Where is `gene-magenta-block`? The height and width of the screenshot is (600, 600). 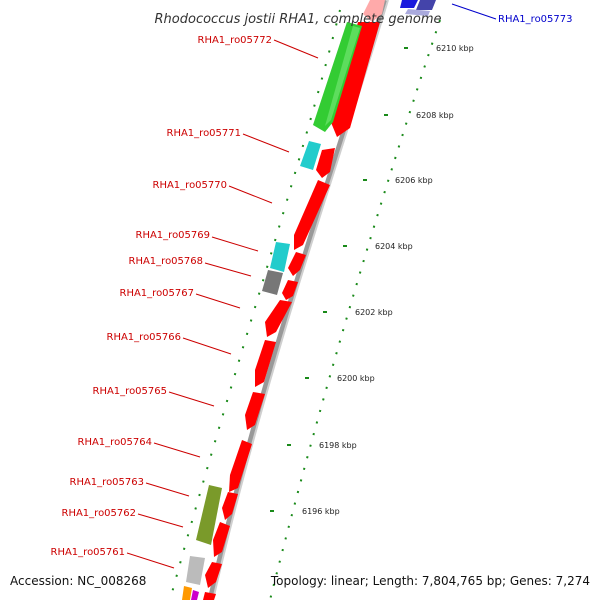 gene-magenta-block is located at coordinates (195, 595).